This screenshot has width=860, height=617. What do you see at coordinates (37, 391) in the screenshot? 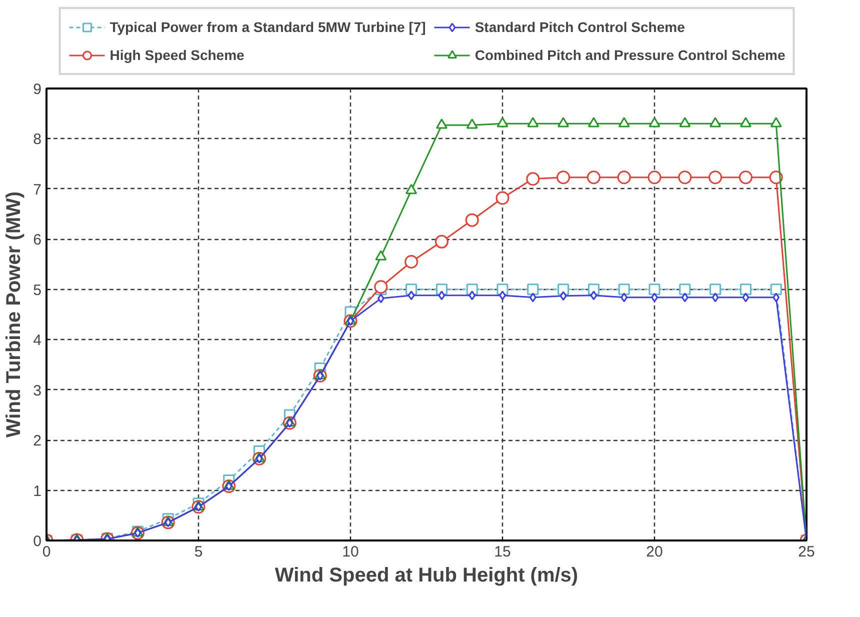
I see `y-tick-label: 3` at bounding box center [37, 391].